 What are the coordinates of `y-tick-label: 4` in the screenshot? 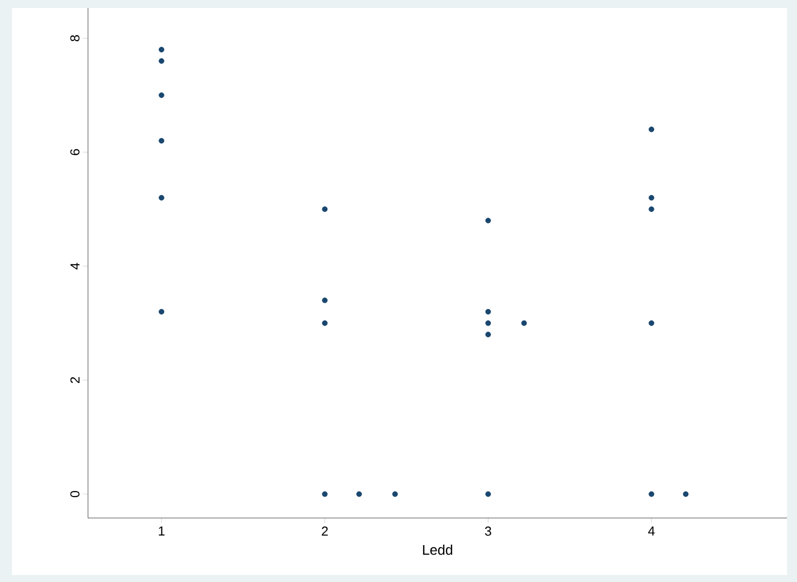 It's located at (75, 266).